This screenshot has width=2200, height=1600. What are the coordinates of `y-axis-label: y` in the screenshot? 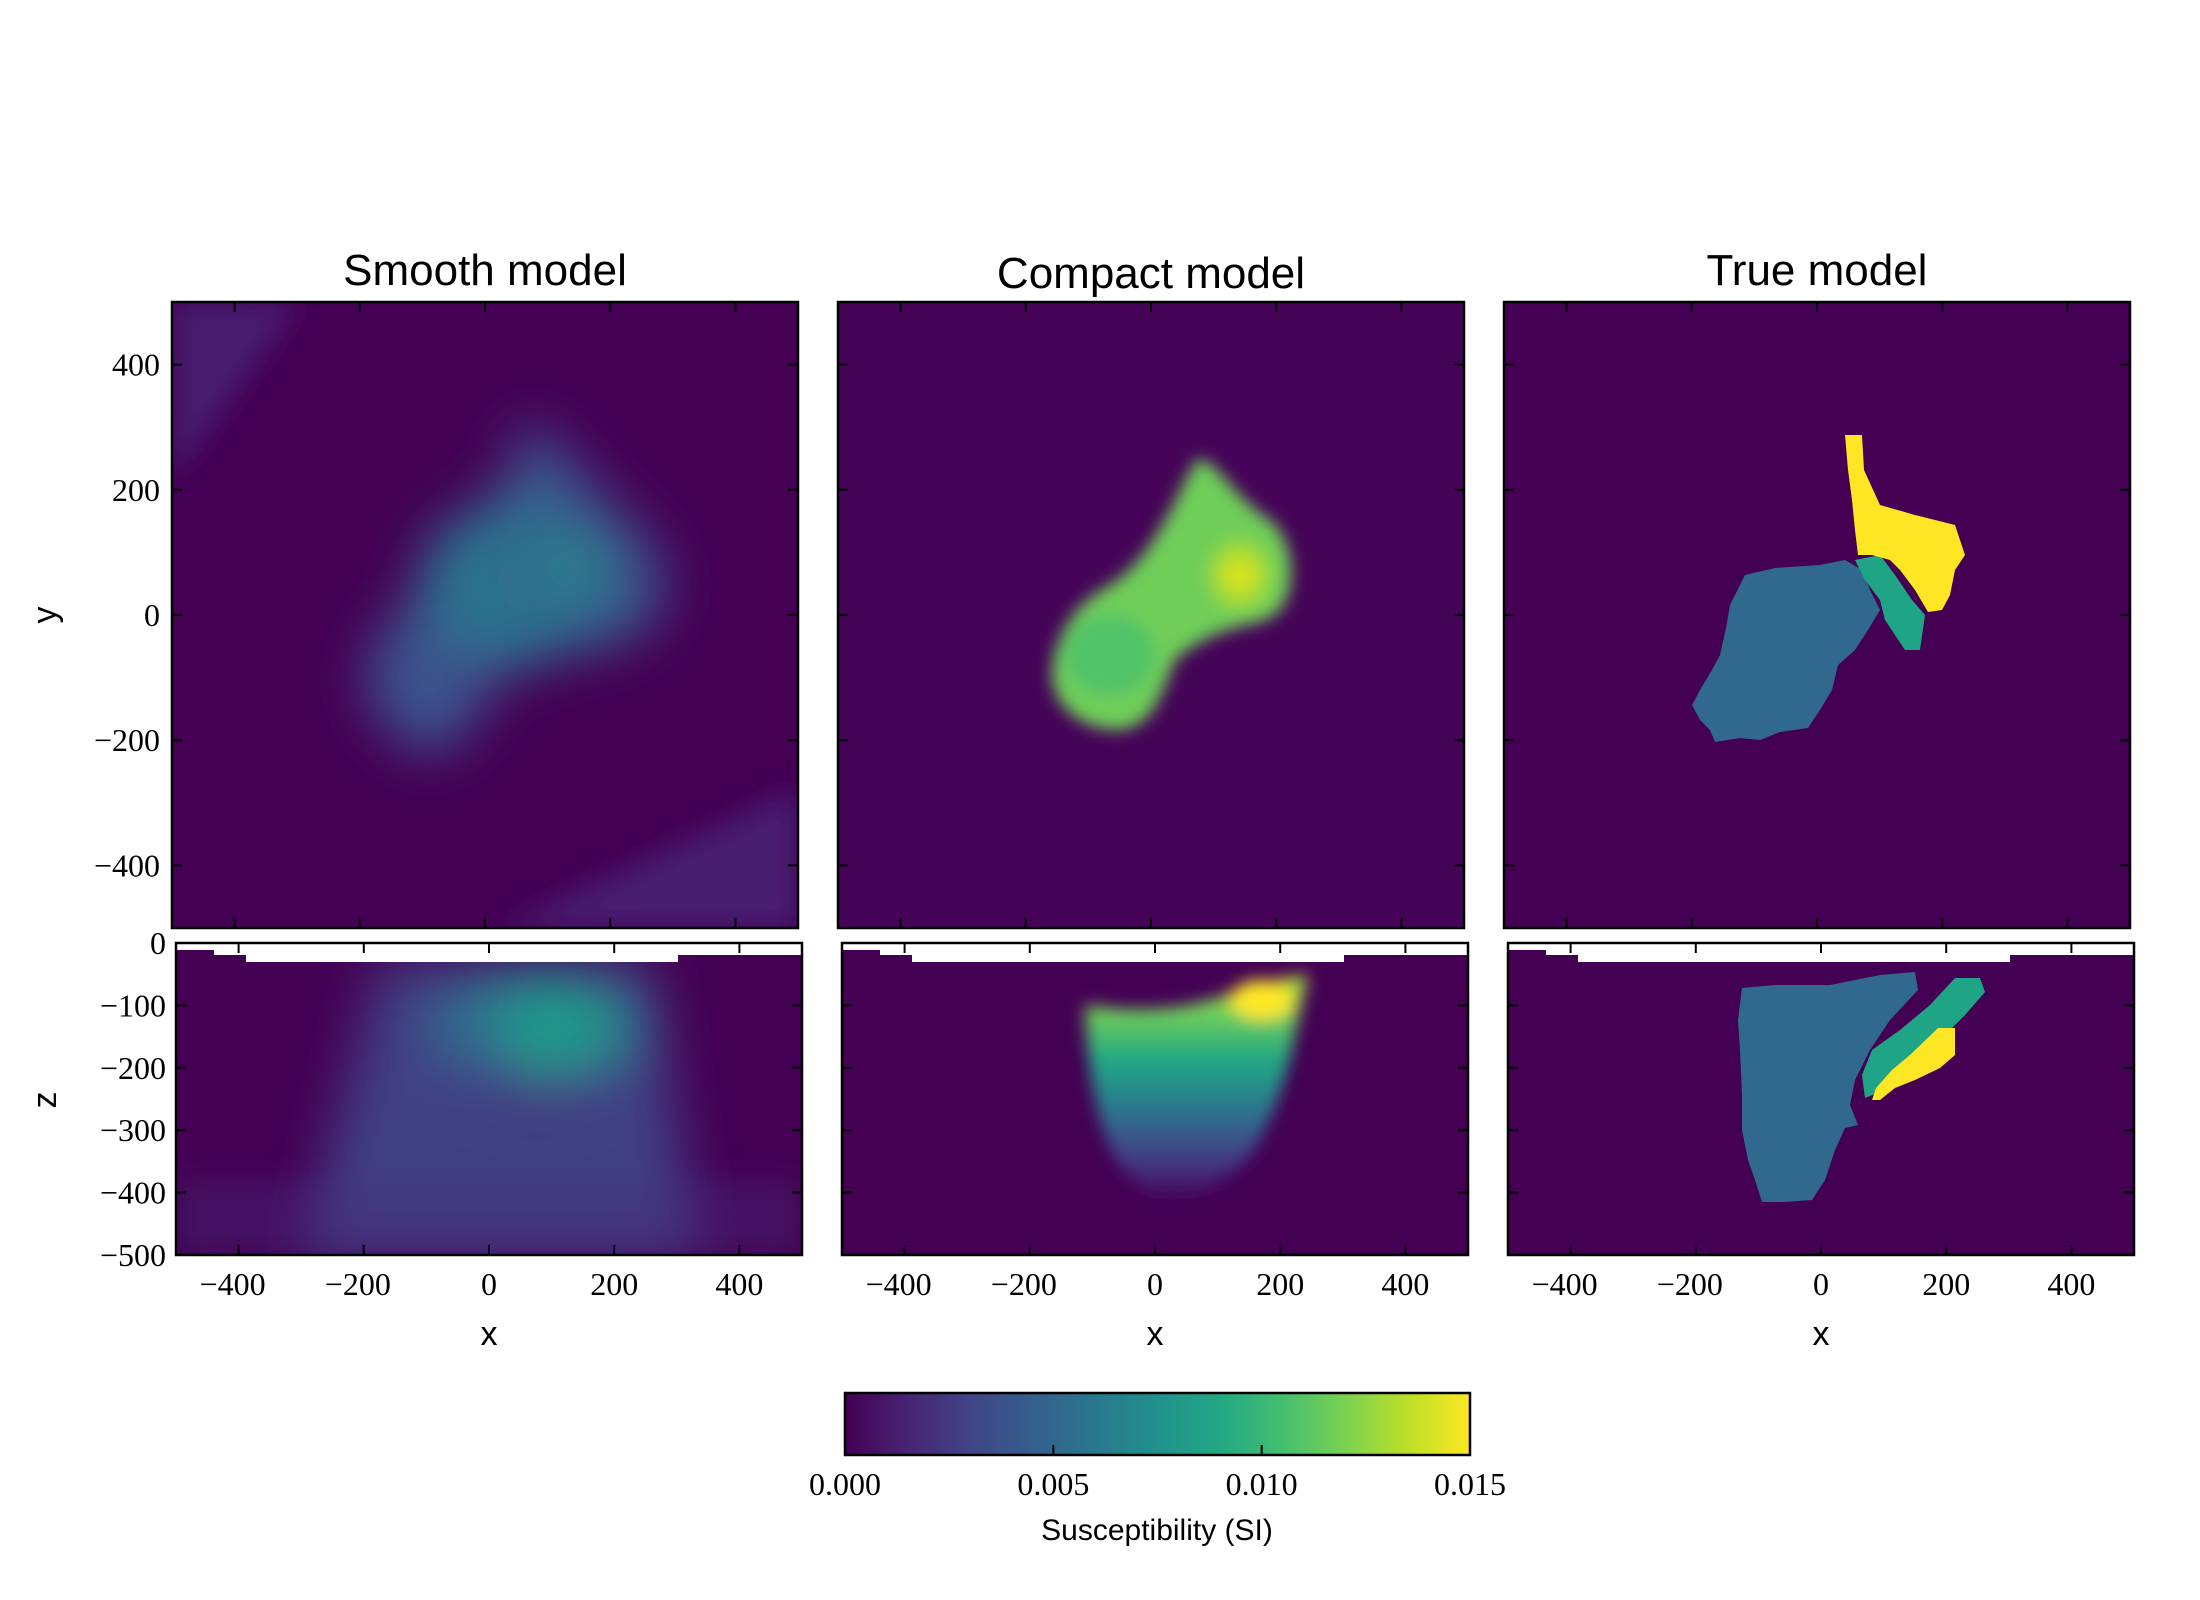 It's located at (45, 615).